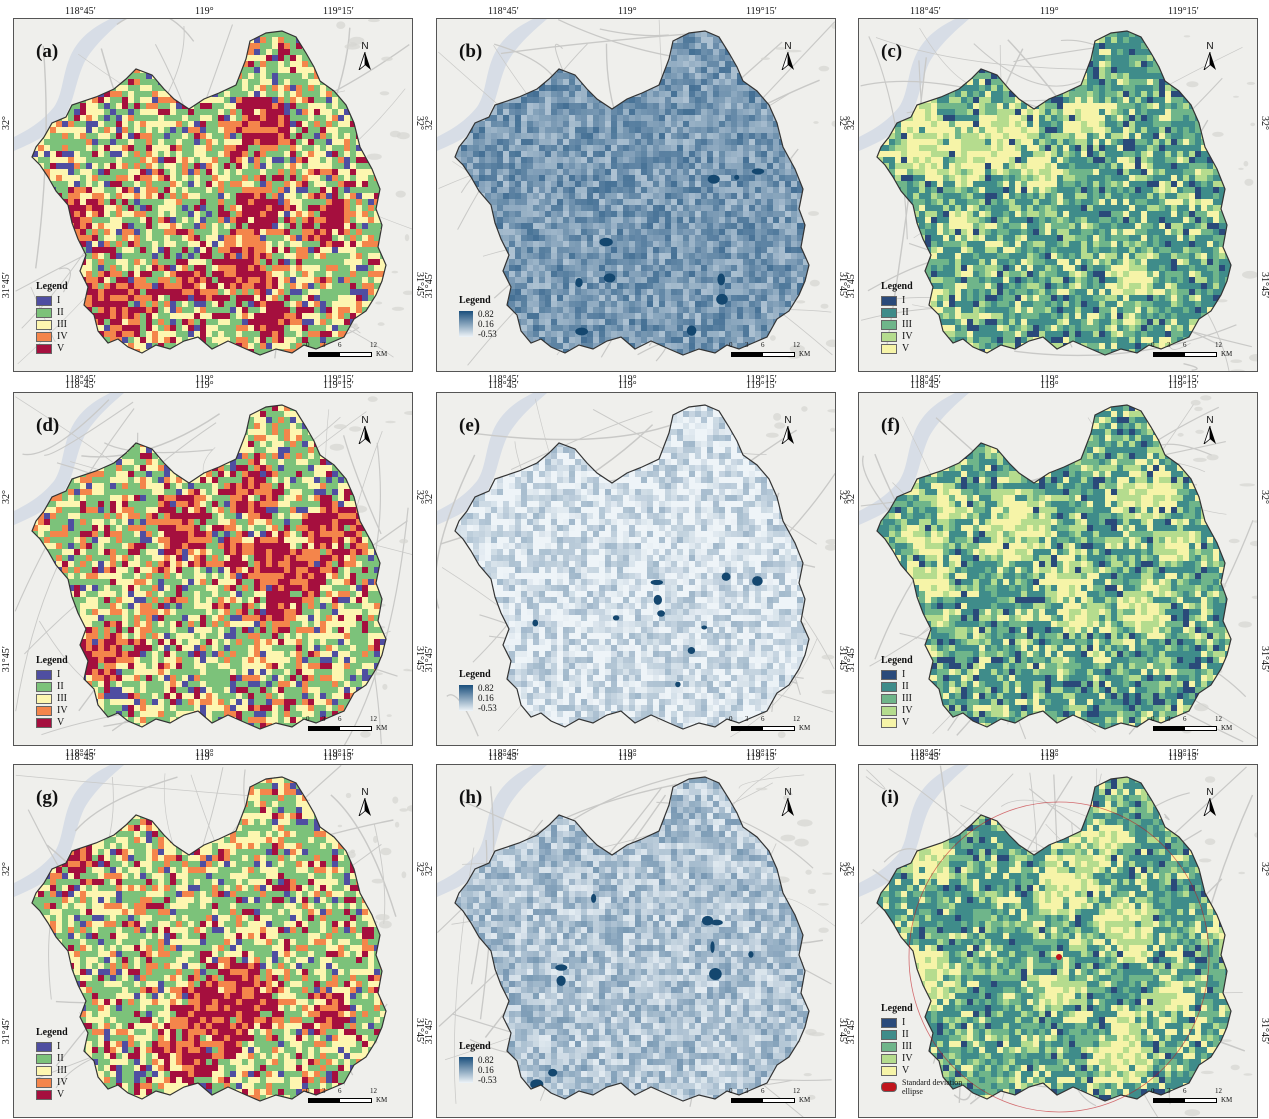 The height and width of the screenshot is (1119, 1269). I want to click on map-panel-d: (d) N Legend I II III IV V 0 3 6 12 KM, so click(213, 569).